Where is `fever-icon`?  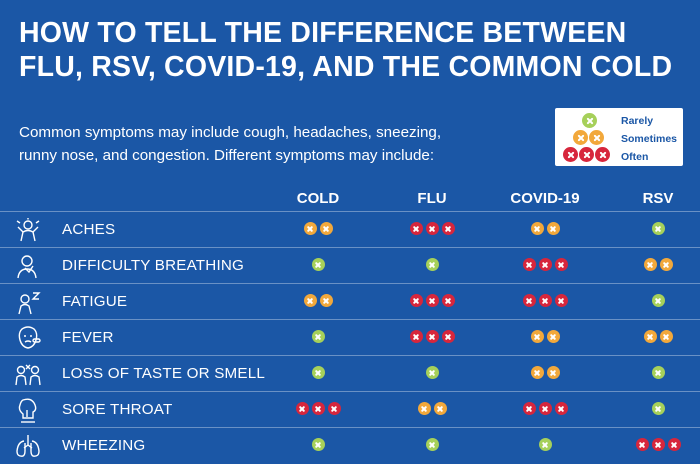
fever-icon is located at coordinates (28, 338).